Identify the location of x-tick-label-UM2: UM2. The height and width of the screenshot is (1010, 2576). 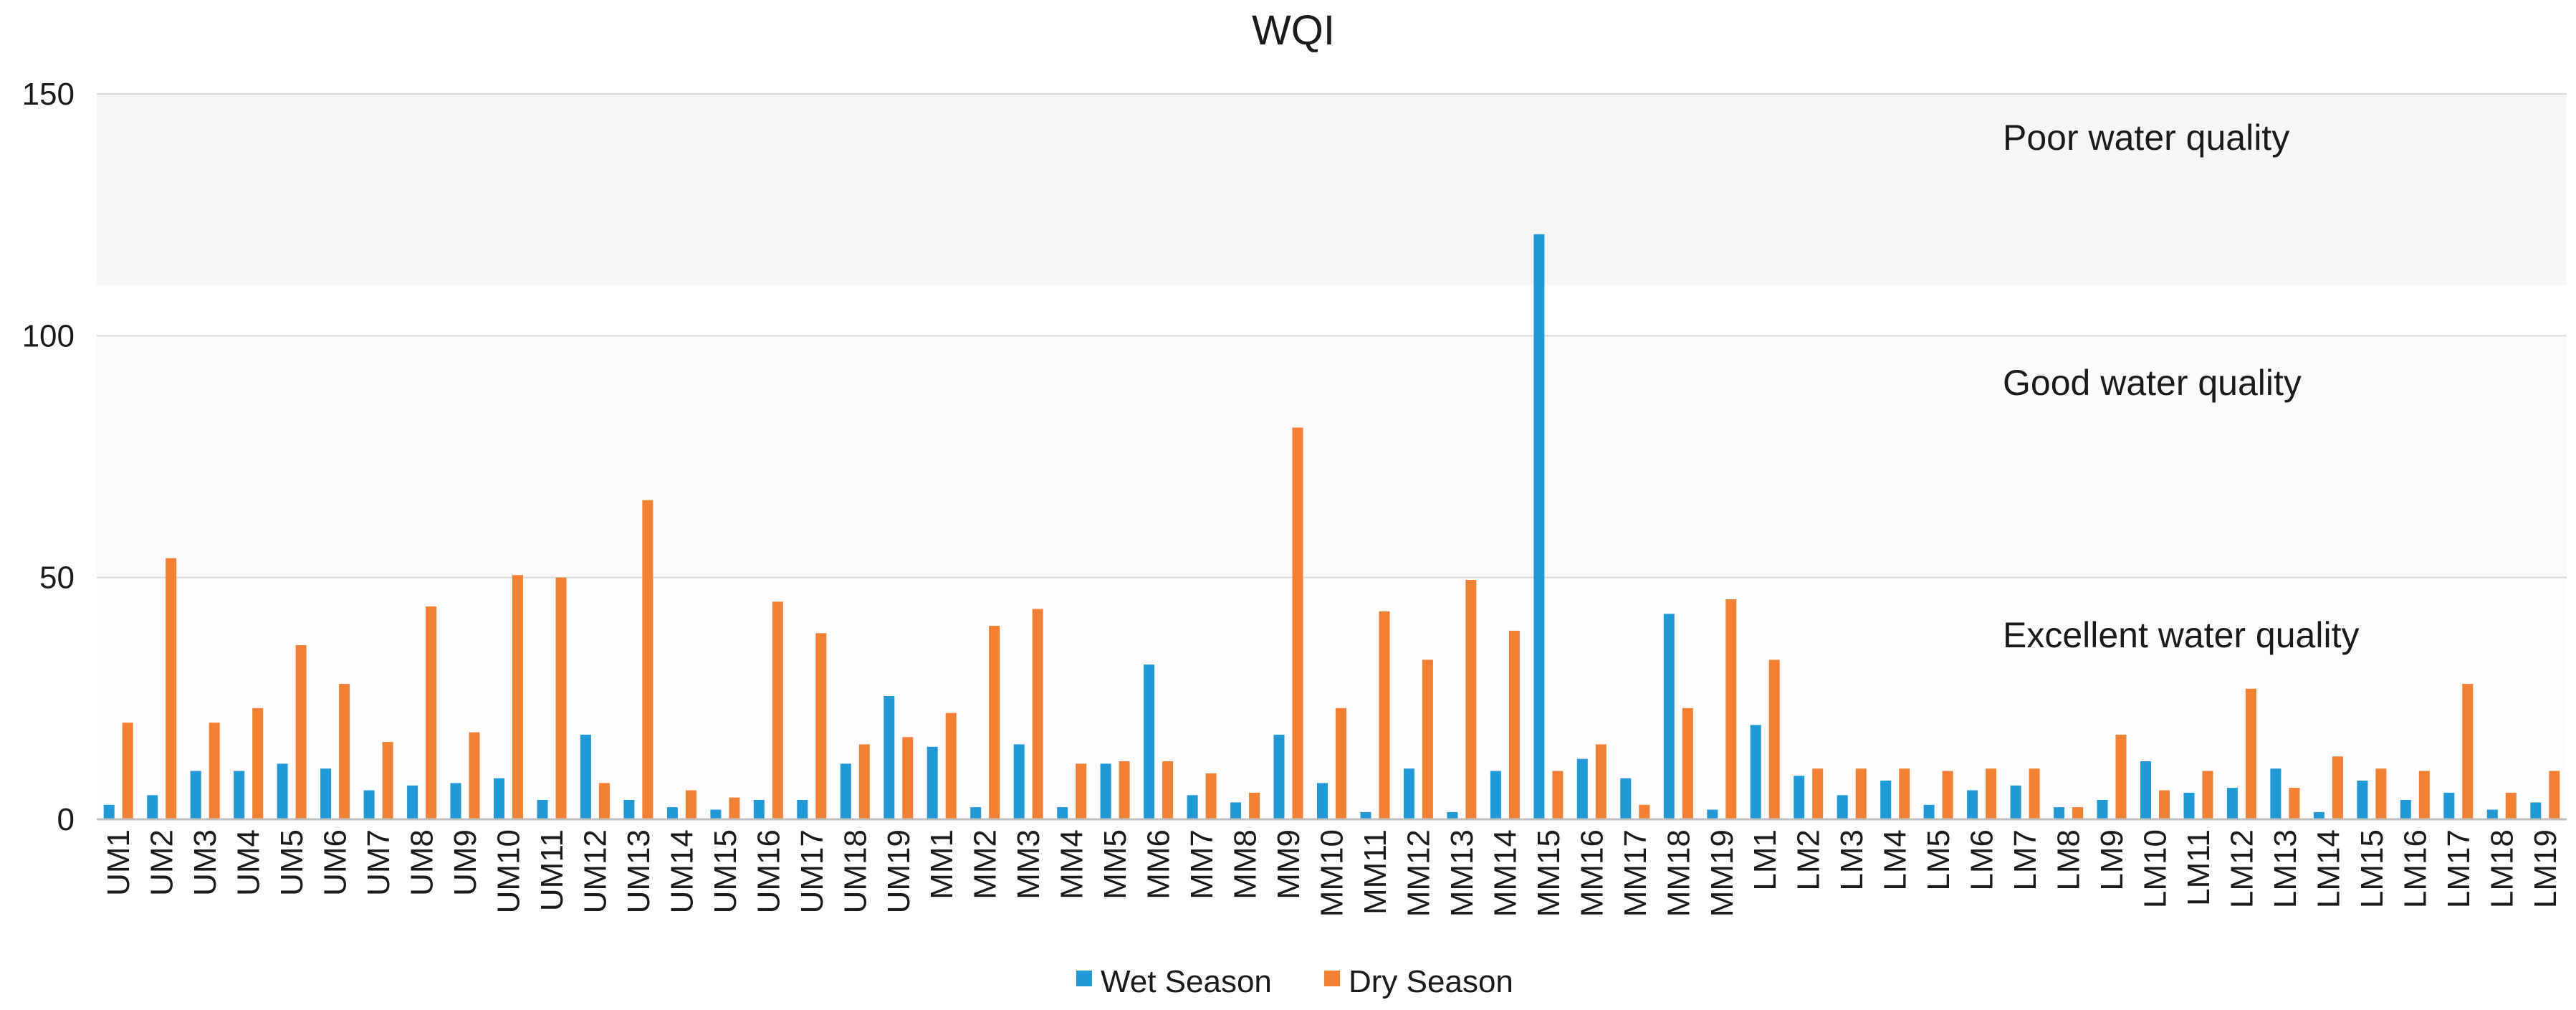
(162, 862).